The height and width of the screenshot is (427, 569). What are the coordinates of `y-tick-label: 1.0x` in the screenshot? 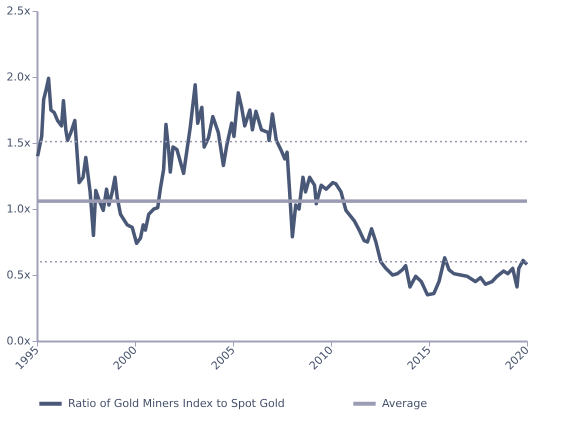 It's located at (18, 209).